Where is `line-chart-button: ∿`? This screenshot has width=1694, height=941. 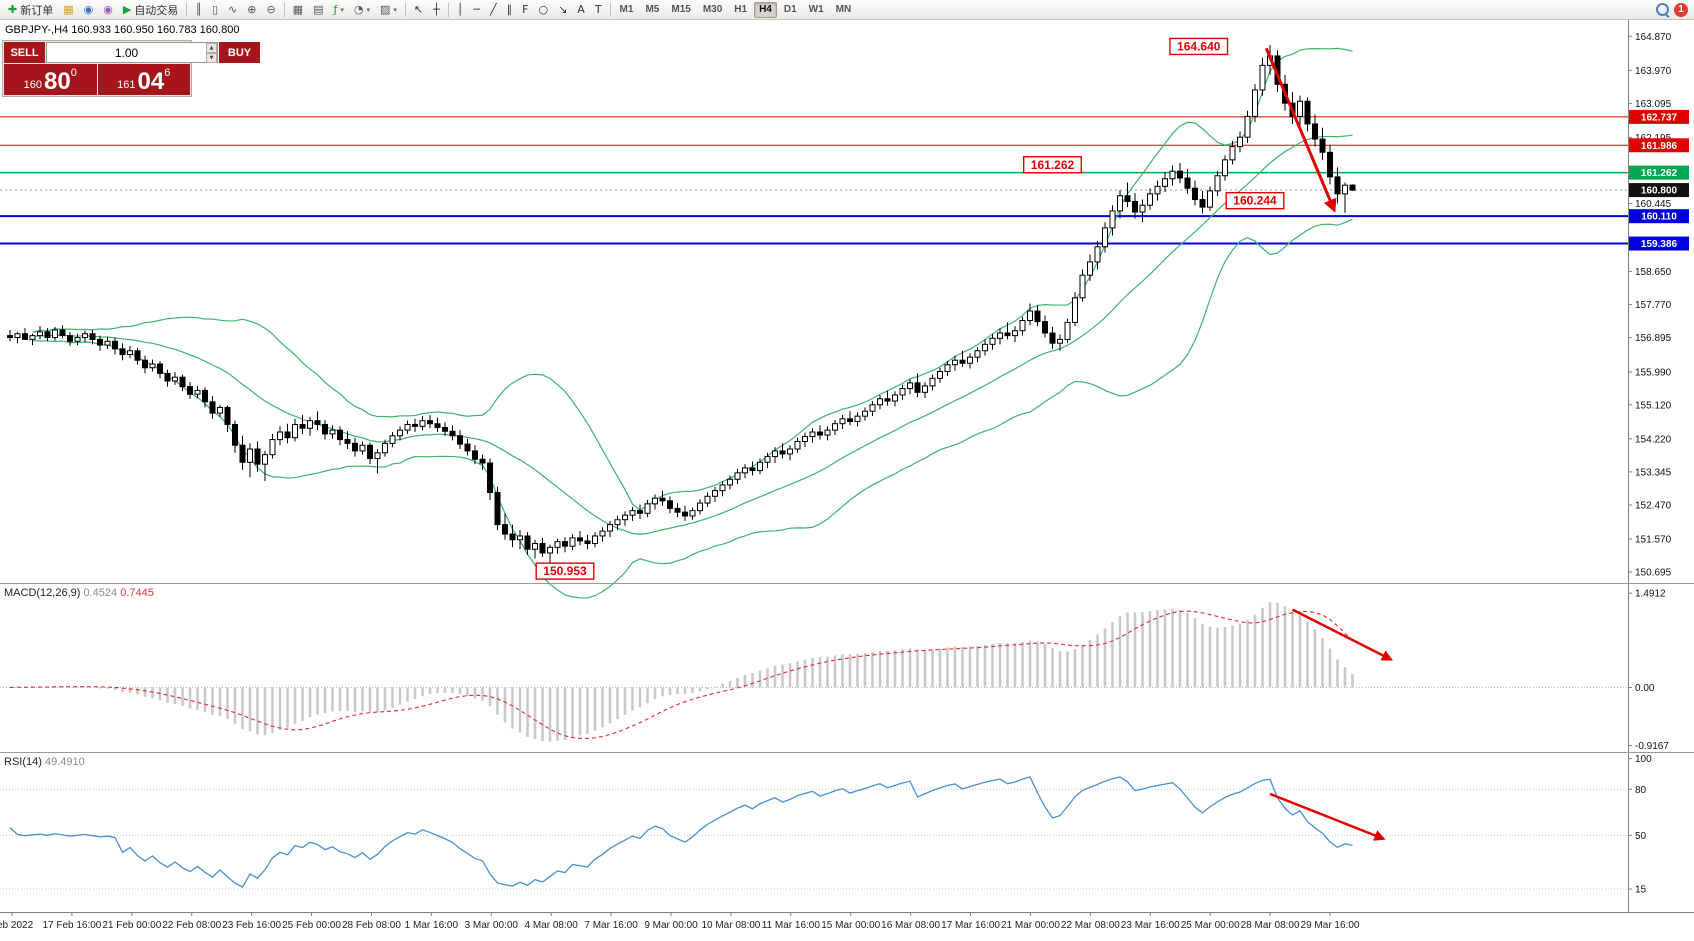
line-chart-button: ∿ is located at coordinates (232, 9).